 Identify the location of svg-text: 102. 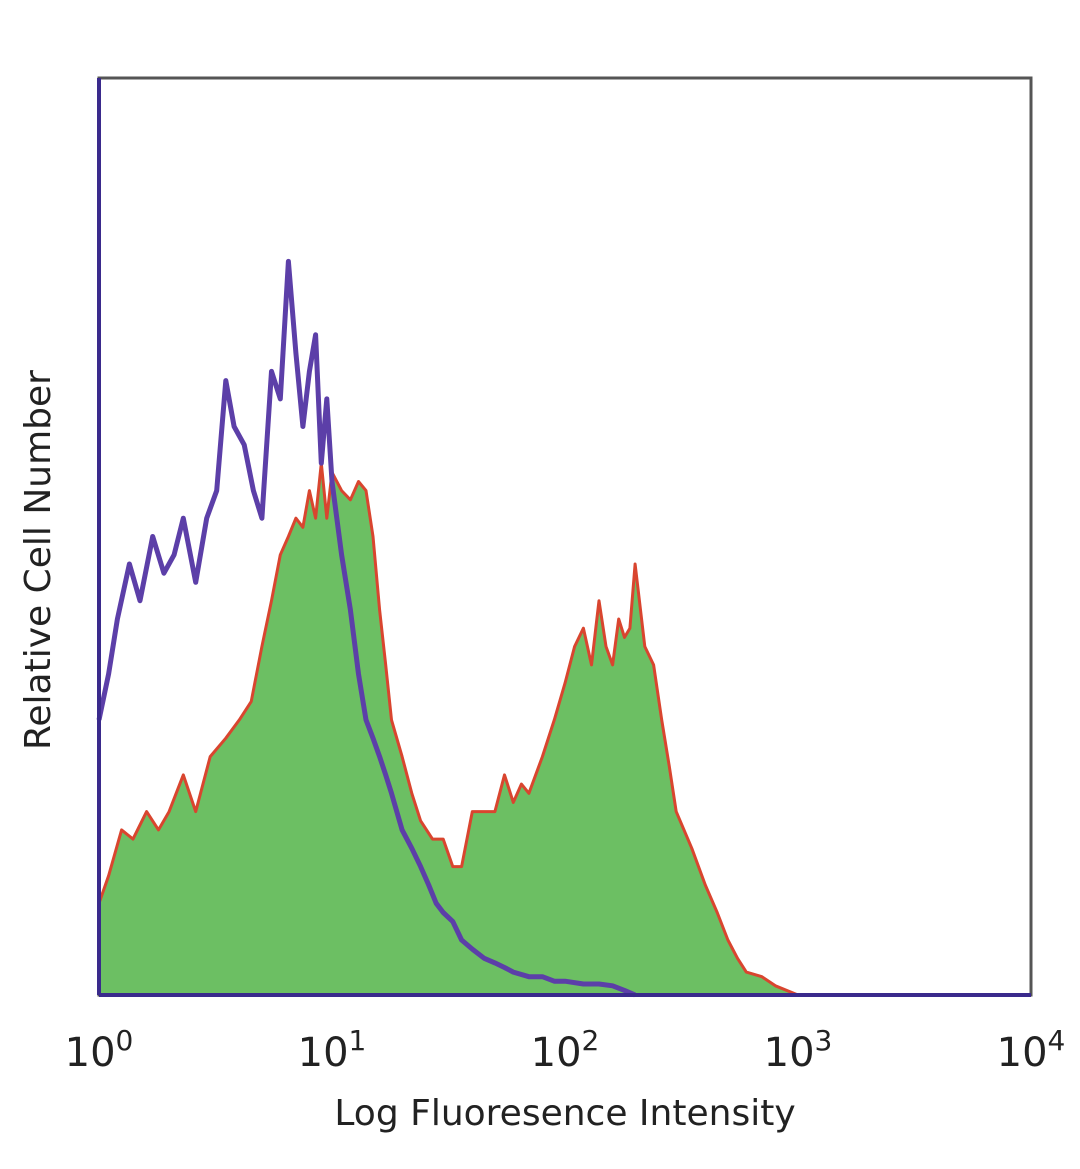
(565, 1050).